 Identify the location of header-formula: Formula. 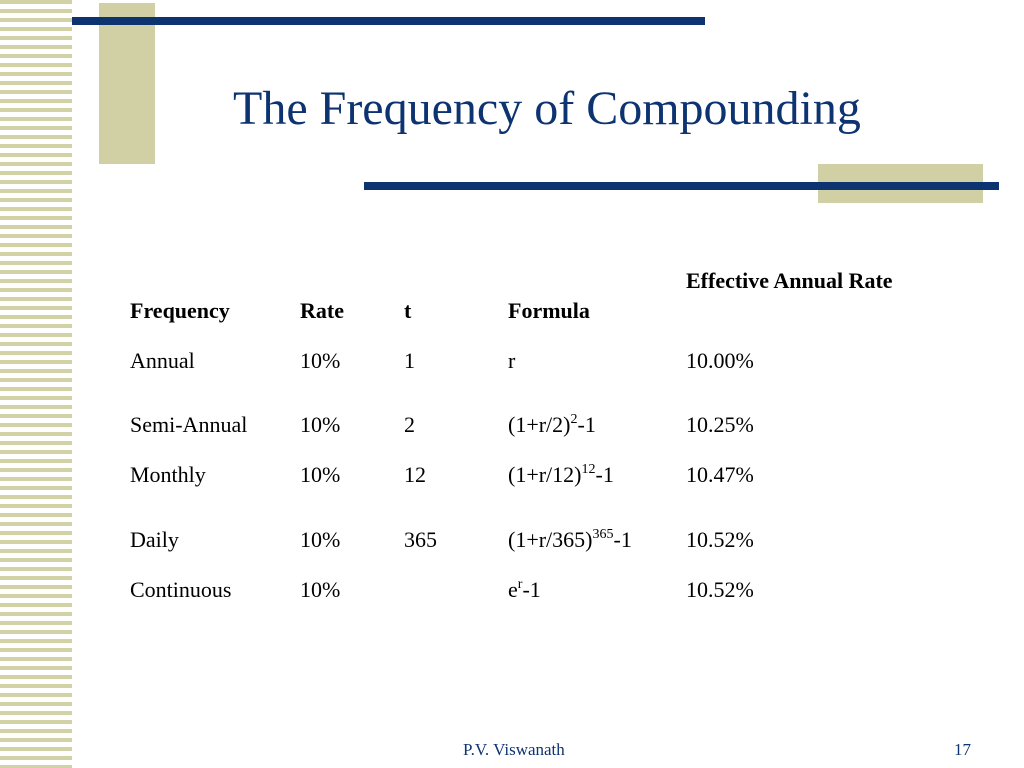
(549, 310).